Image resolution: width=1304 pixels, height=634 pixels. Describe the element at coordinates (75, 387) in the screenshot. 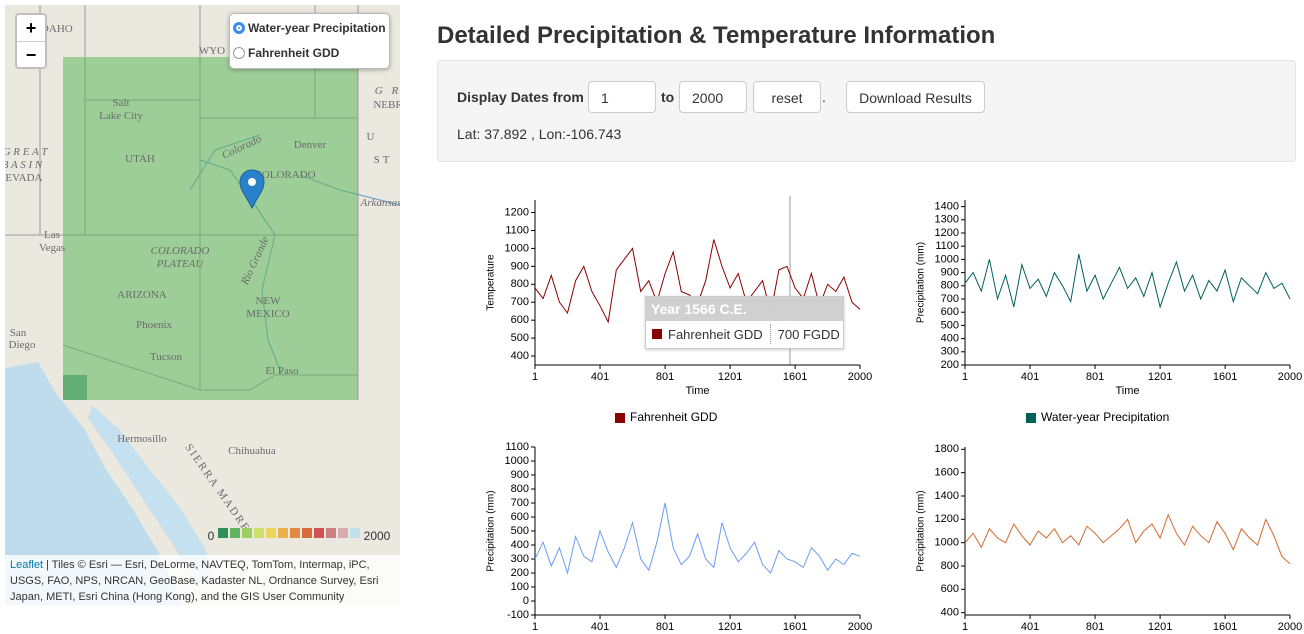

I see `data-overlay-cell` at that location.